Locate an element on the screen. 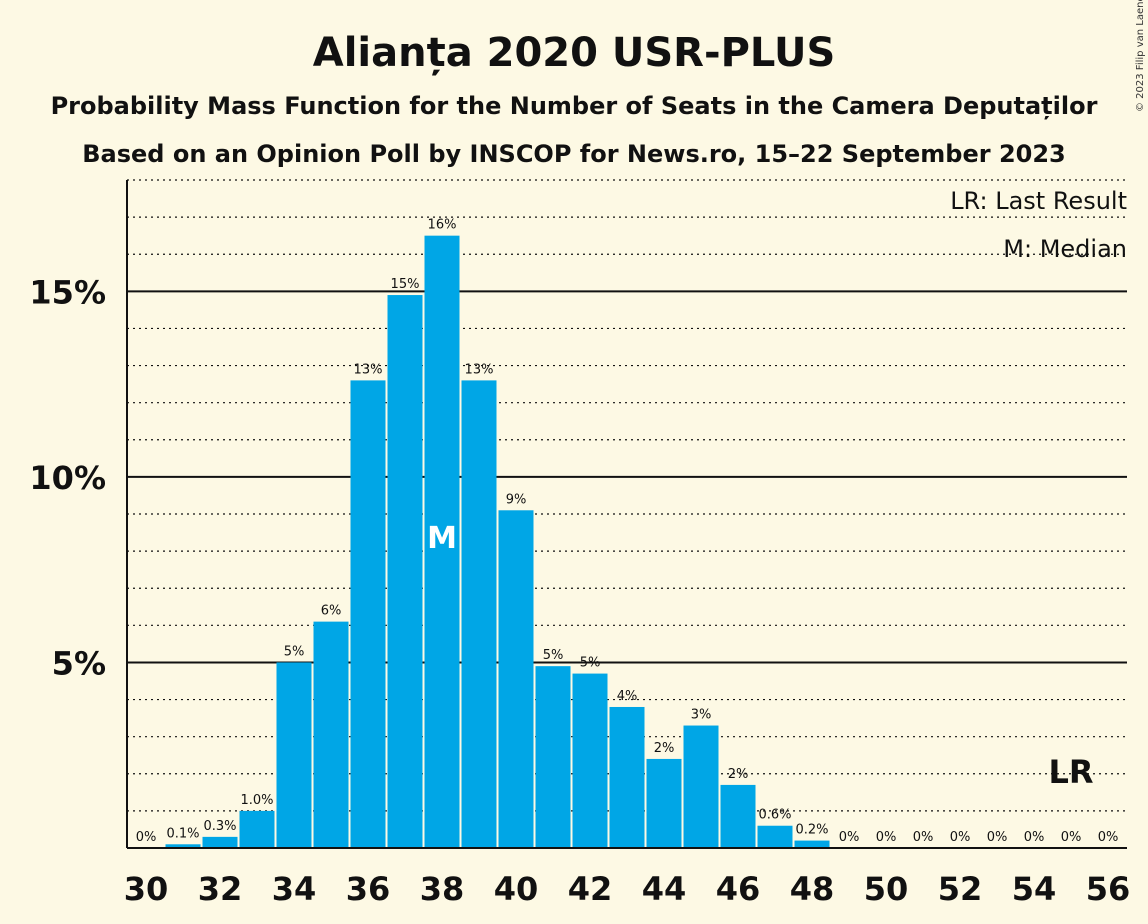  x-tick-label: 42 is located at coordinates (590, 889).